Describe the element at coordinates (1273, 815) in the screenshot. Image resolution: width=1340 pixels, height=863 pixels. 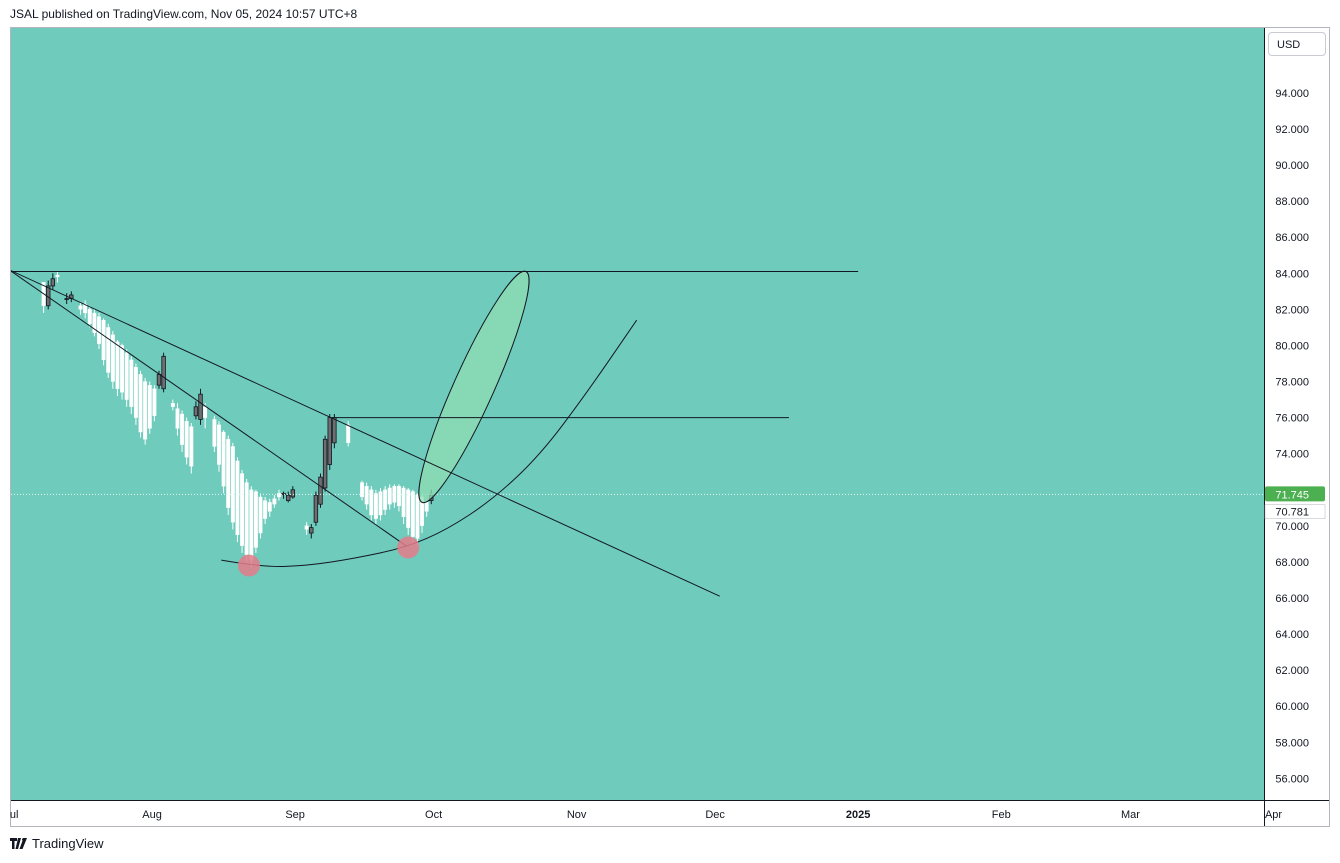
I see `x-tick-label: Apr` at that location.